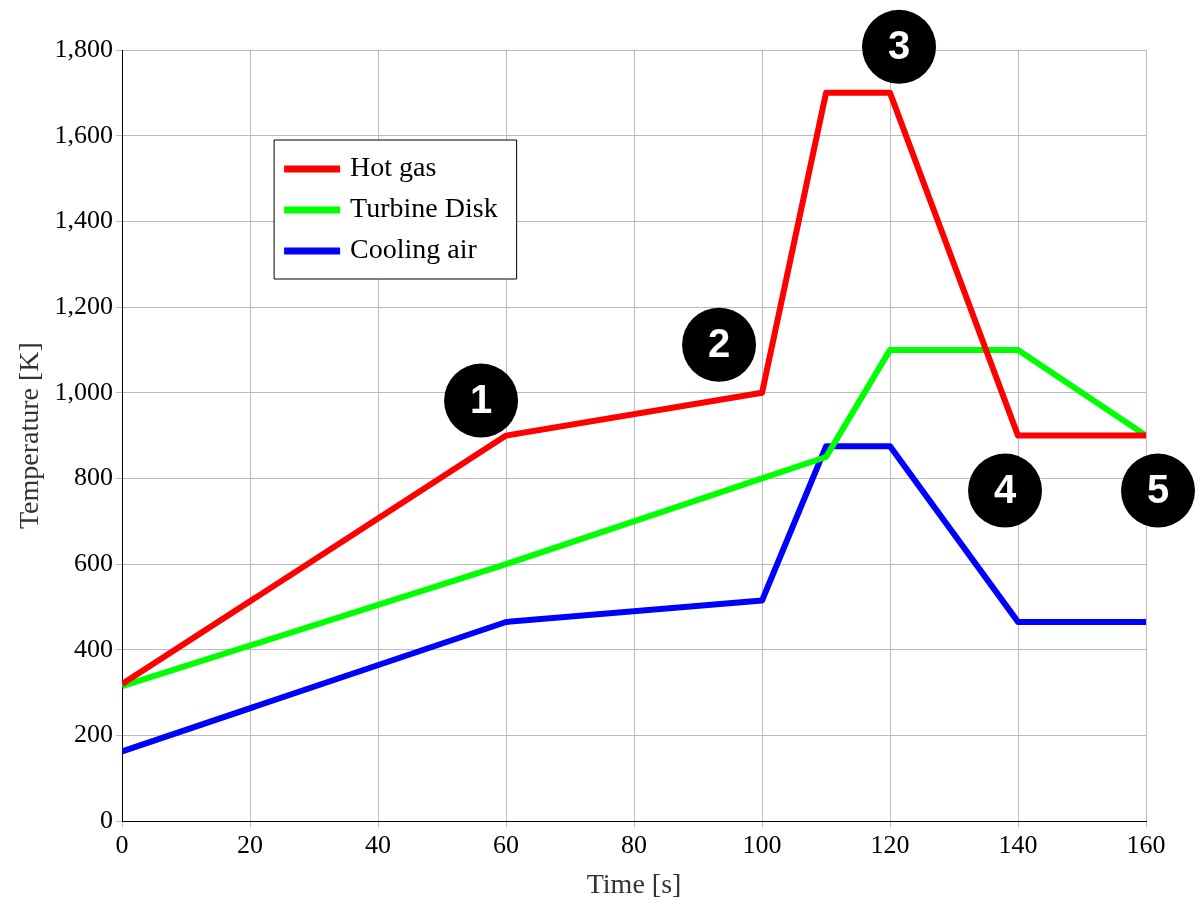  Describe the element at coordinates (506, 844) in the screenshot. I see `x-tick-label: 60` at that location.